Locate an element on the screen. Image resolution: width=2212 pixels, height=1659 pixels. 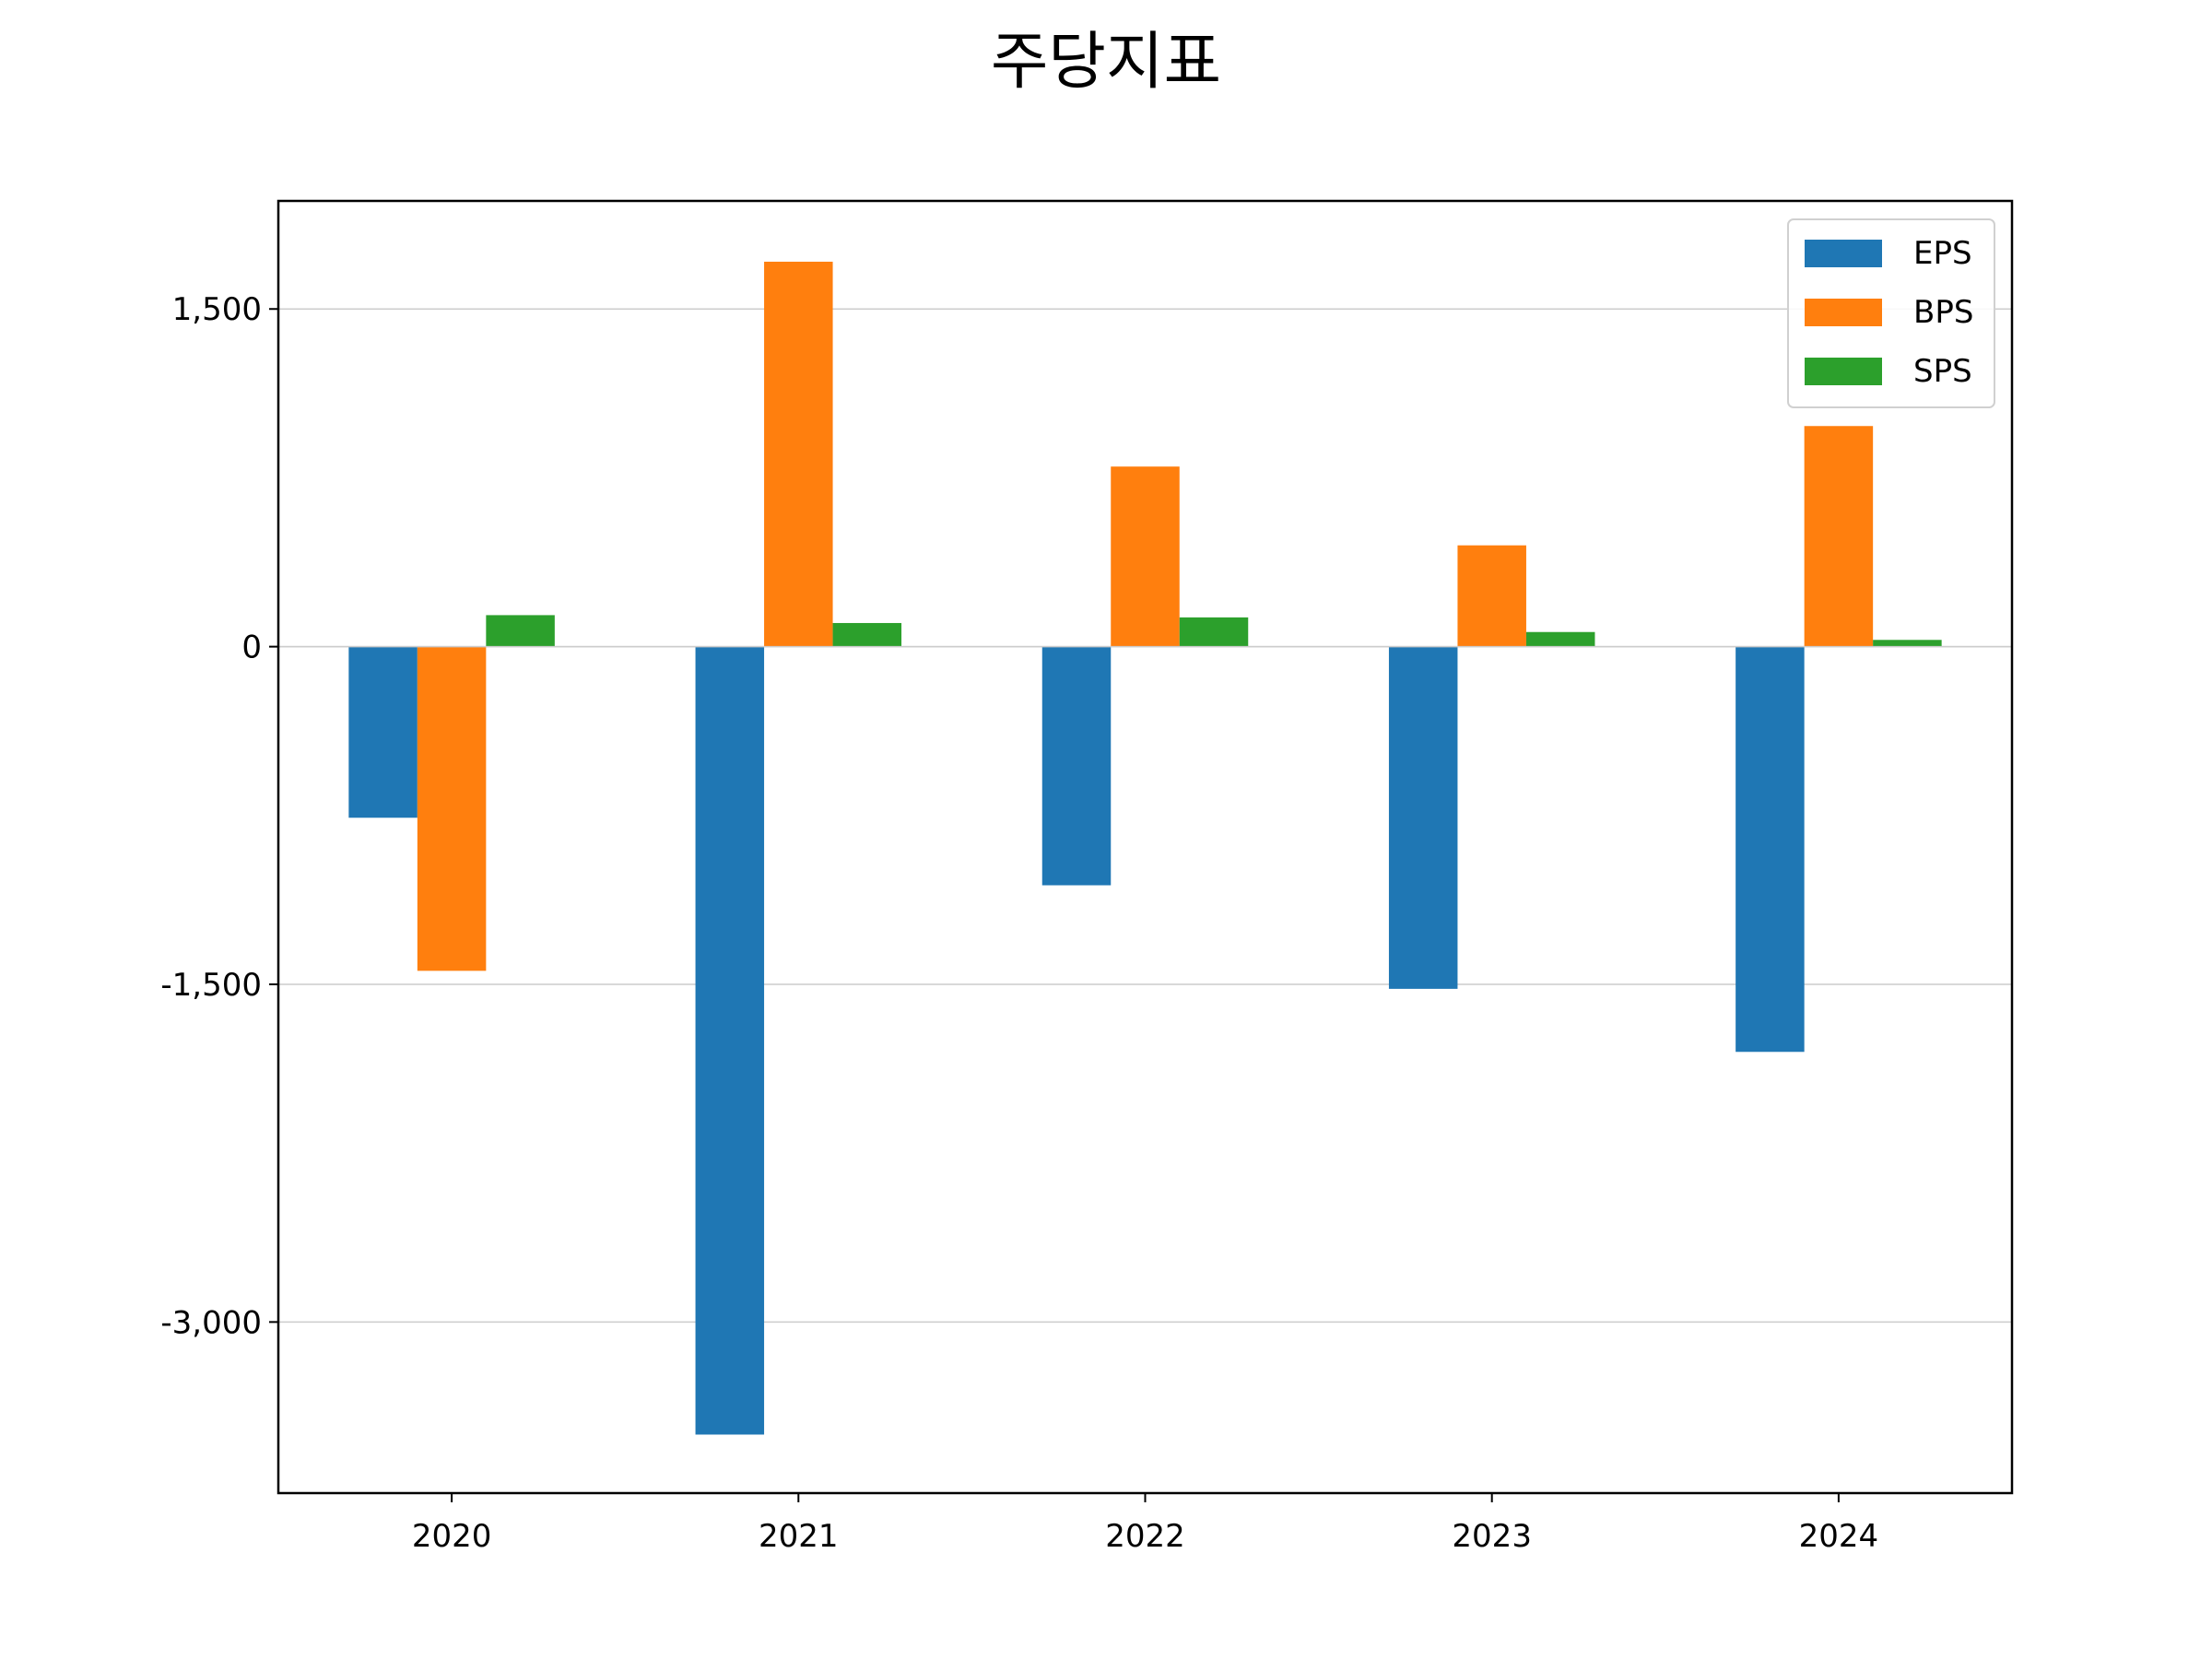
y-tick-label: 1,500 is located at coordinates (217, 309).